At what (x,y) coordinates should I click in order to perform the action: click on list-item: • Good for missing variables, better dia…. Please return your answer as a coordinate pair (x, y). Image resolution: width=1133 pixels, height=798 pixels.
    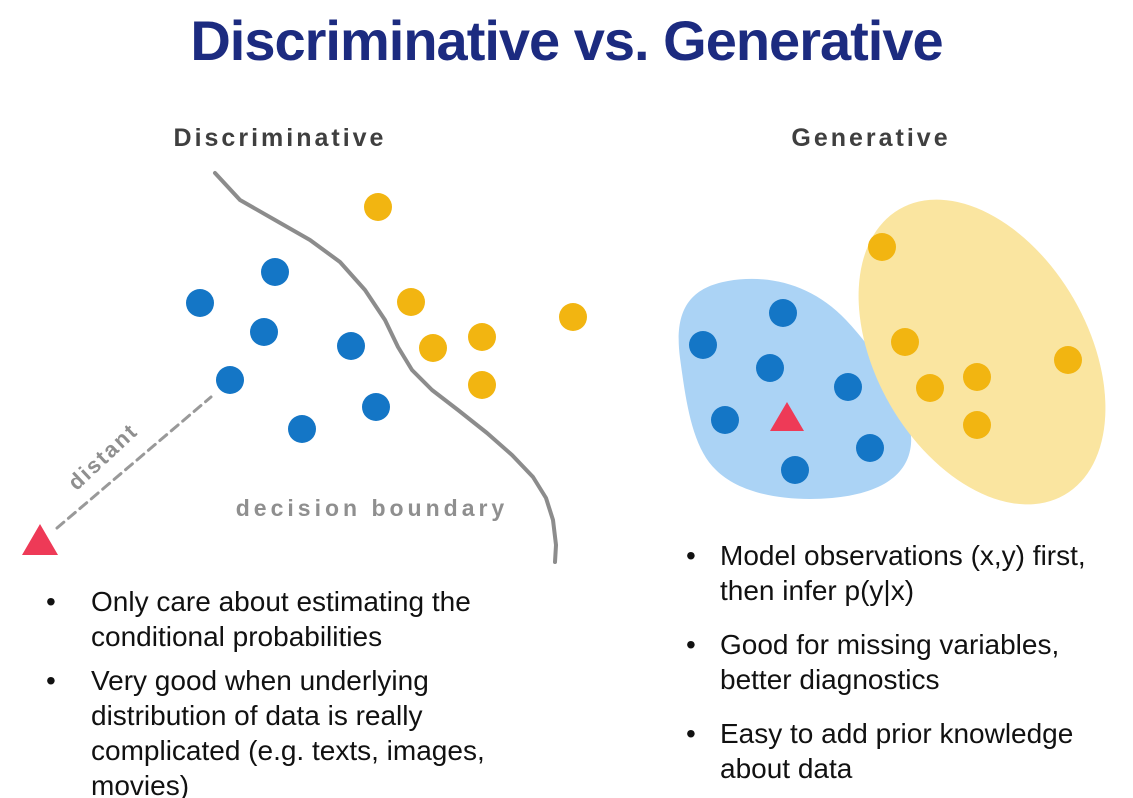
    Looking at the image, I should click on (904, 662).